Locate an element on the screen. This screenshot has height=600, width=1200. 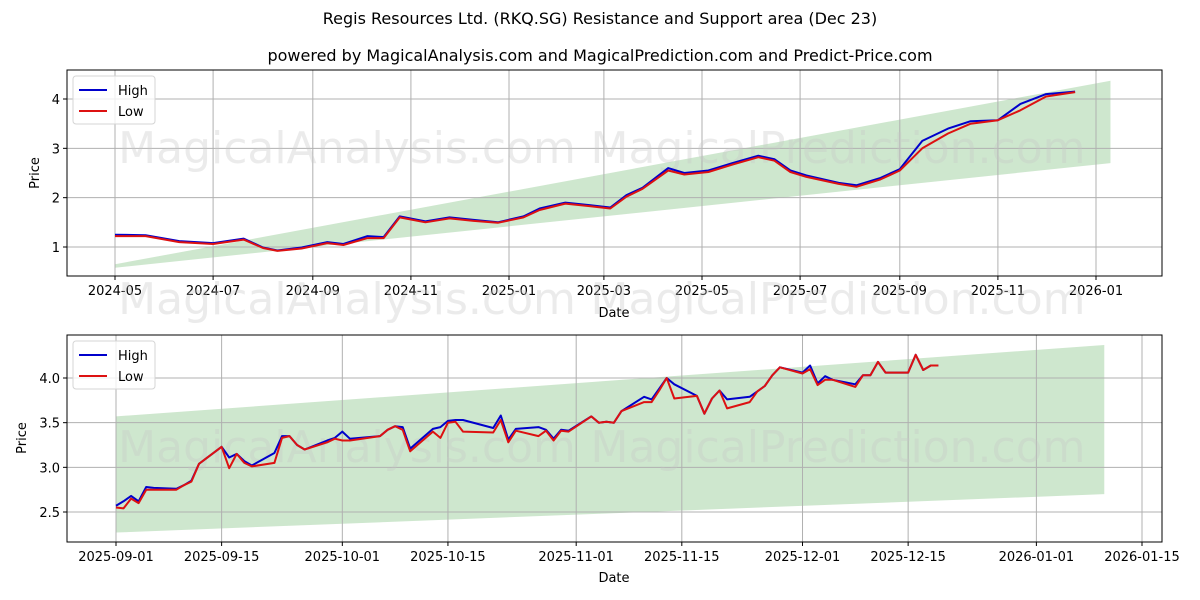
y-tick-label: 3.0 is located at coordinates (49, 468).